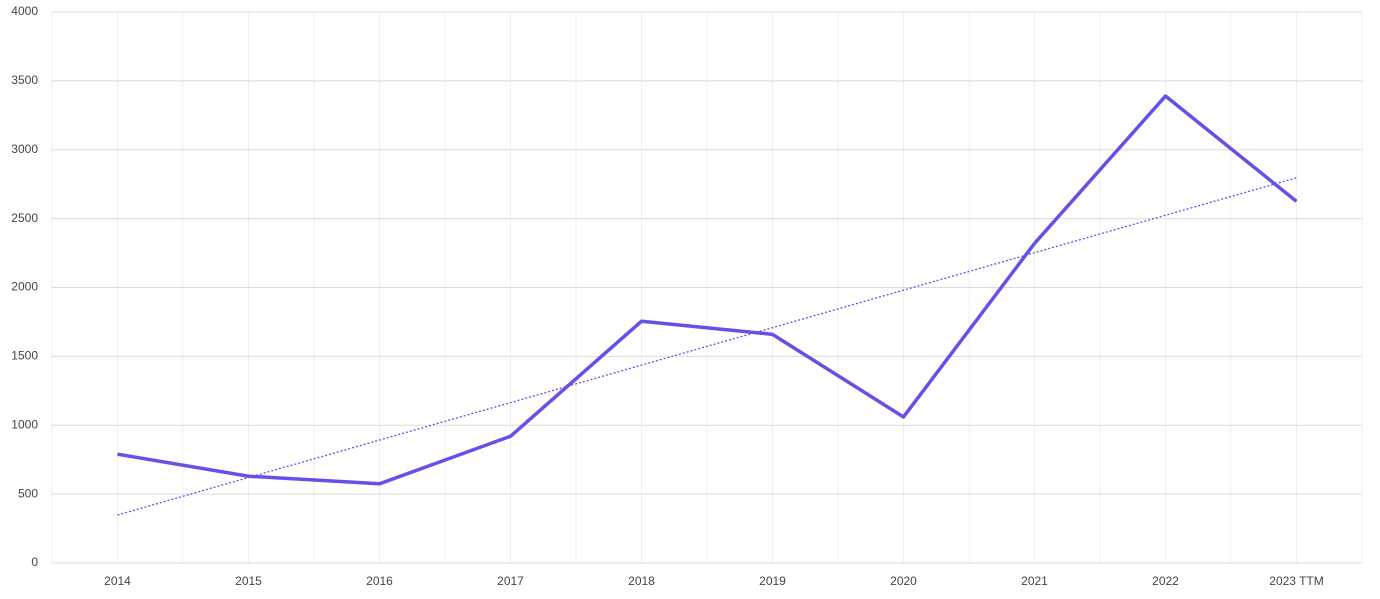  Describe the element at coordinates (903, 581) in the screenshot. I see `x-tick-label: 2020` at that location.